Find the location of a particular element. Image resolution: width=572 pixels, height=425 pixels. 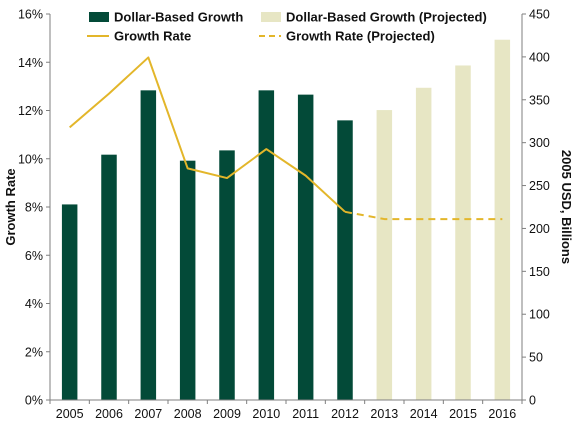

right-tick-label: 200 is located at coordinates (539, 229).